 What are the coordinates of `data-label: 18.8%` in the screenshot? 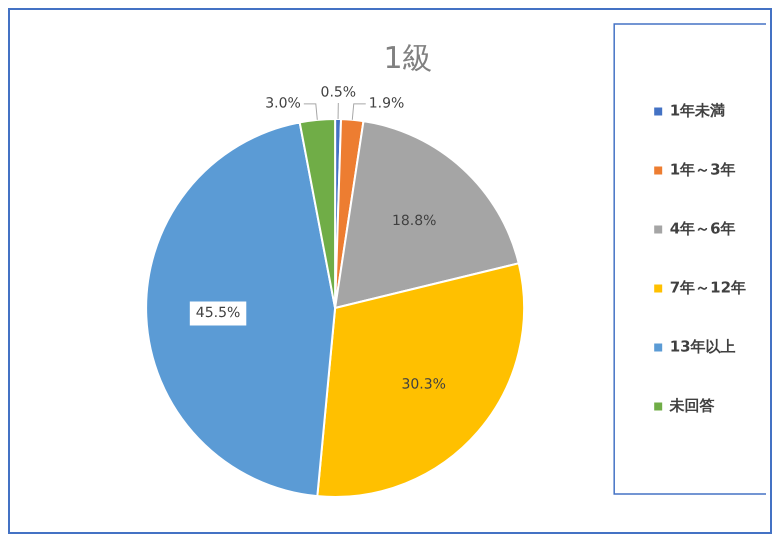 It's located at (414, 221).